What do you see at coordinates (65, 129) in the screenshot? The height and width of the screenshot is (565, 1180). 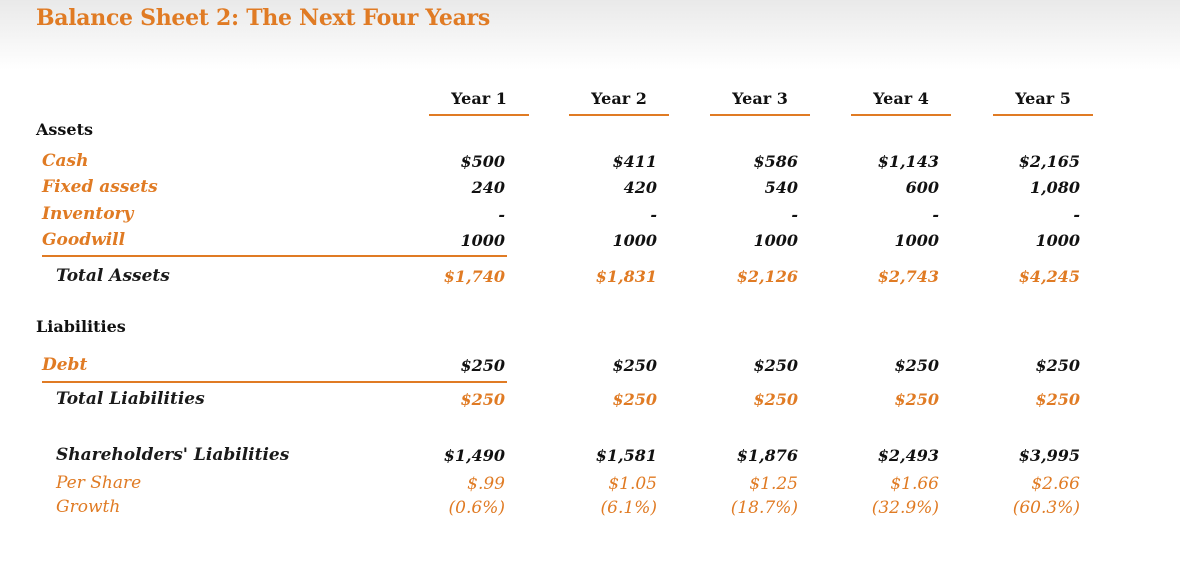 I see `section-assets: Assets` at bounding box center [65, 129].